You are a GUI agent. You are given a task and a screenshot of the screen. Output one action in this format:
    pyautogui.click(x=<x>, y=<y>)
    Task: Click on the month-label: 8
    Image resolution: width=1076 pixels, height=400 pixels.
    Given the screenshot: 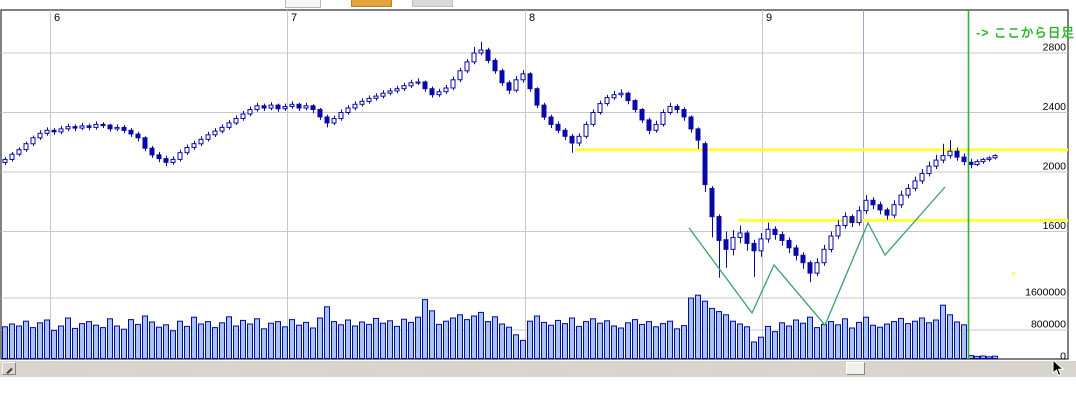 What is the action you would take?
    pyautogui.click(x=532, y=18)
    